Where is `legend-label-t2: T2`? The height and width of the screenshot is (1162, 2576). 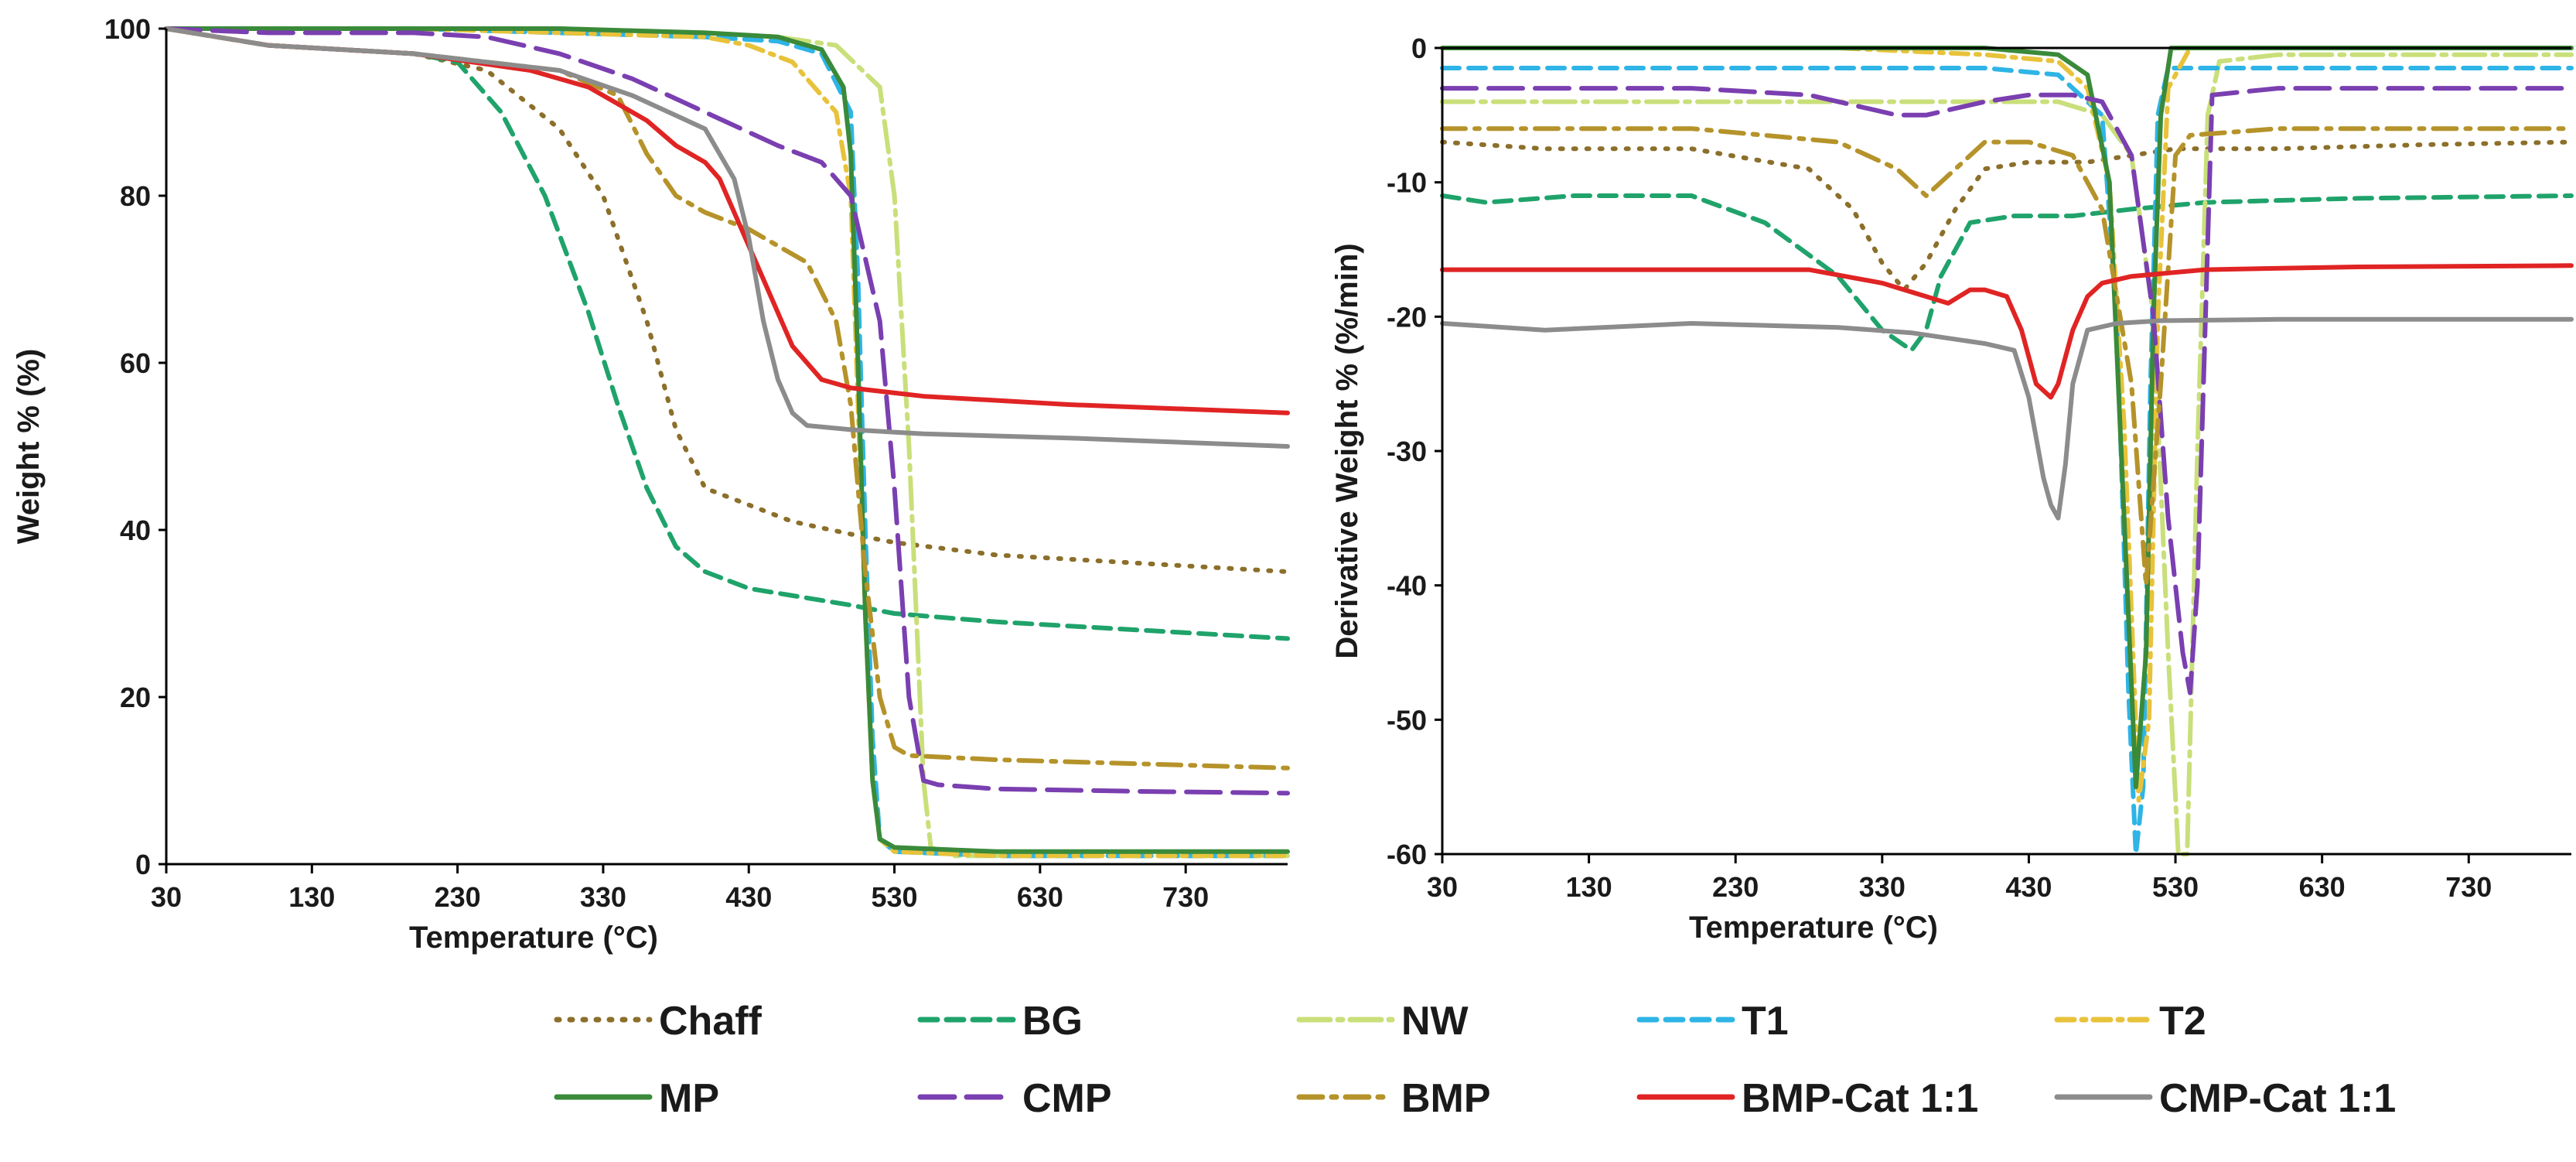
legend-label-t2: T2 is located at coordinates (2183, 1021).